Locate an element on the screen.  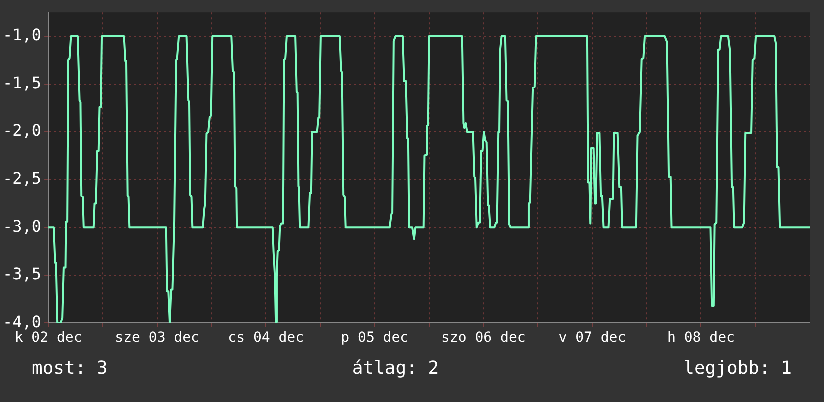
x-tick-label: v 07 dec is located at coordinates (592, 338).